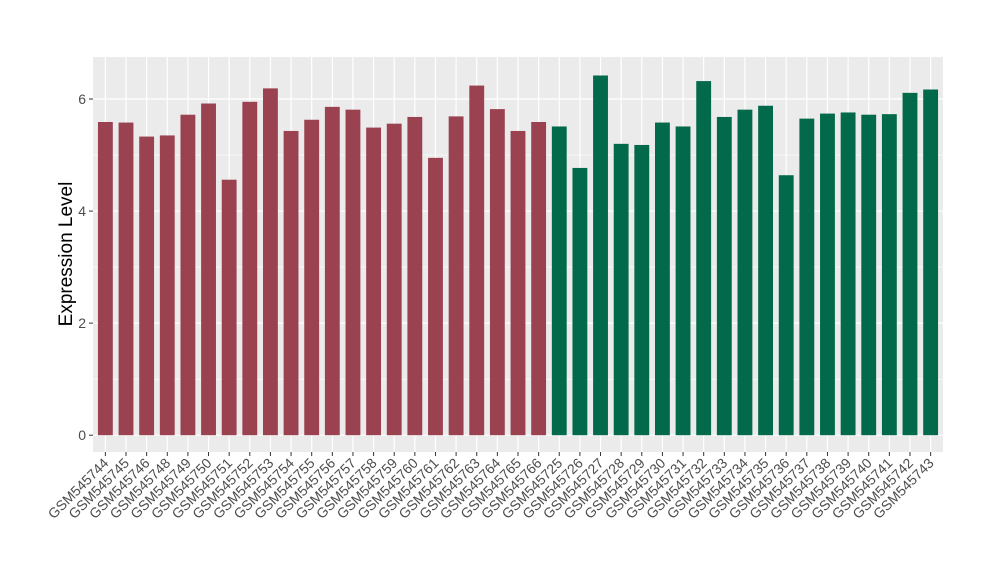  Describe the element at coordinates (82, 99) in the screenshot. I see `y-tick-label: 6` at that location.